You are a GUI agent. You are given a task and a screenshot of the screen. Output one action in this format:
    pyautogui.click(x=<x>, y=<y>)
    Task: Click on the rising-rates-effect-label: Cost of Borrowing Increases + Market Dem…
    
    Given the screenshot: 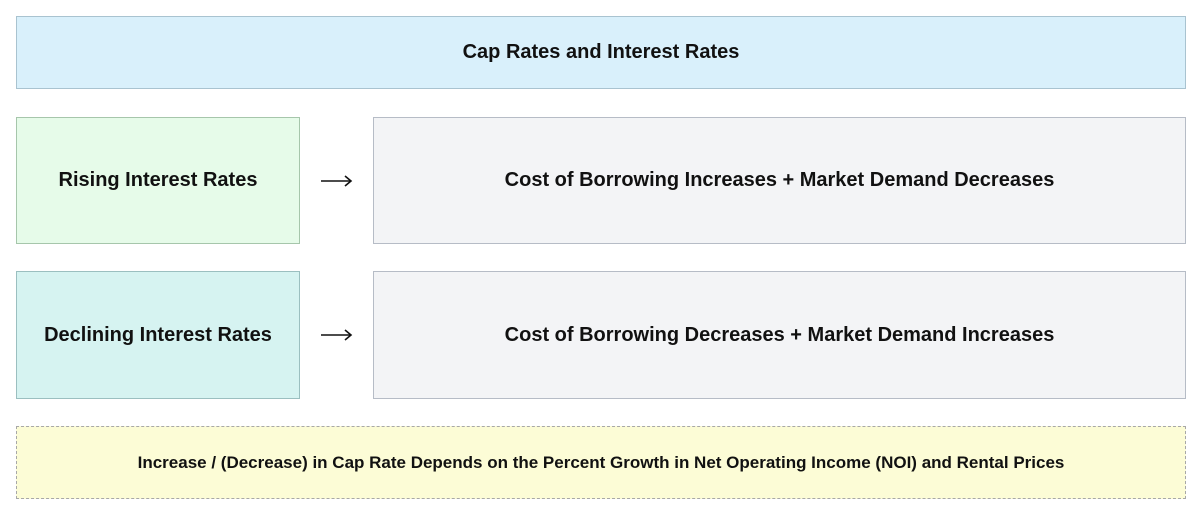 What is the action you would take?
    pyautogui.click(x=779, y=180)
    